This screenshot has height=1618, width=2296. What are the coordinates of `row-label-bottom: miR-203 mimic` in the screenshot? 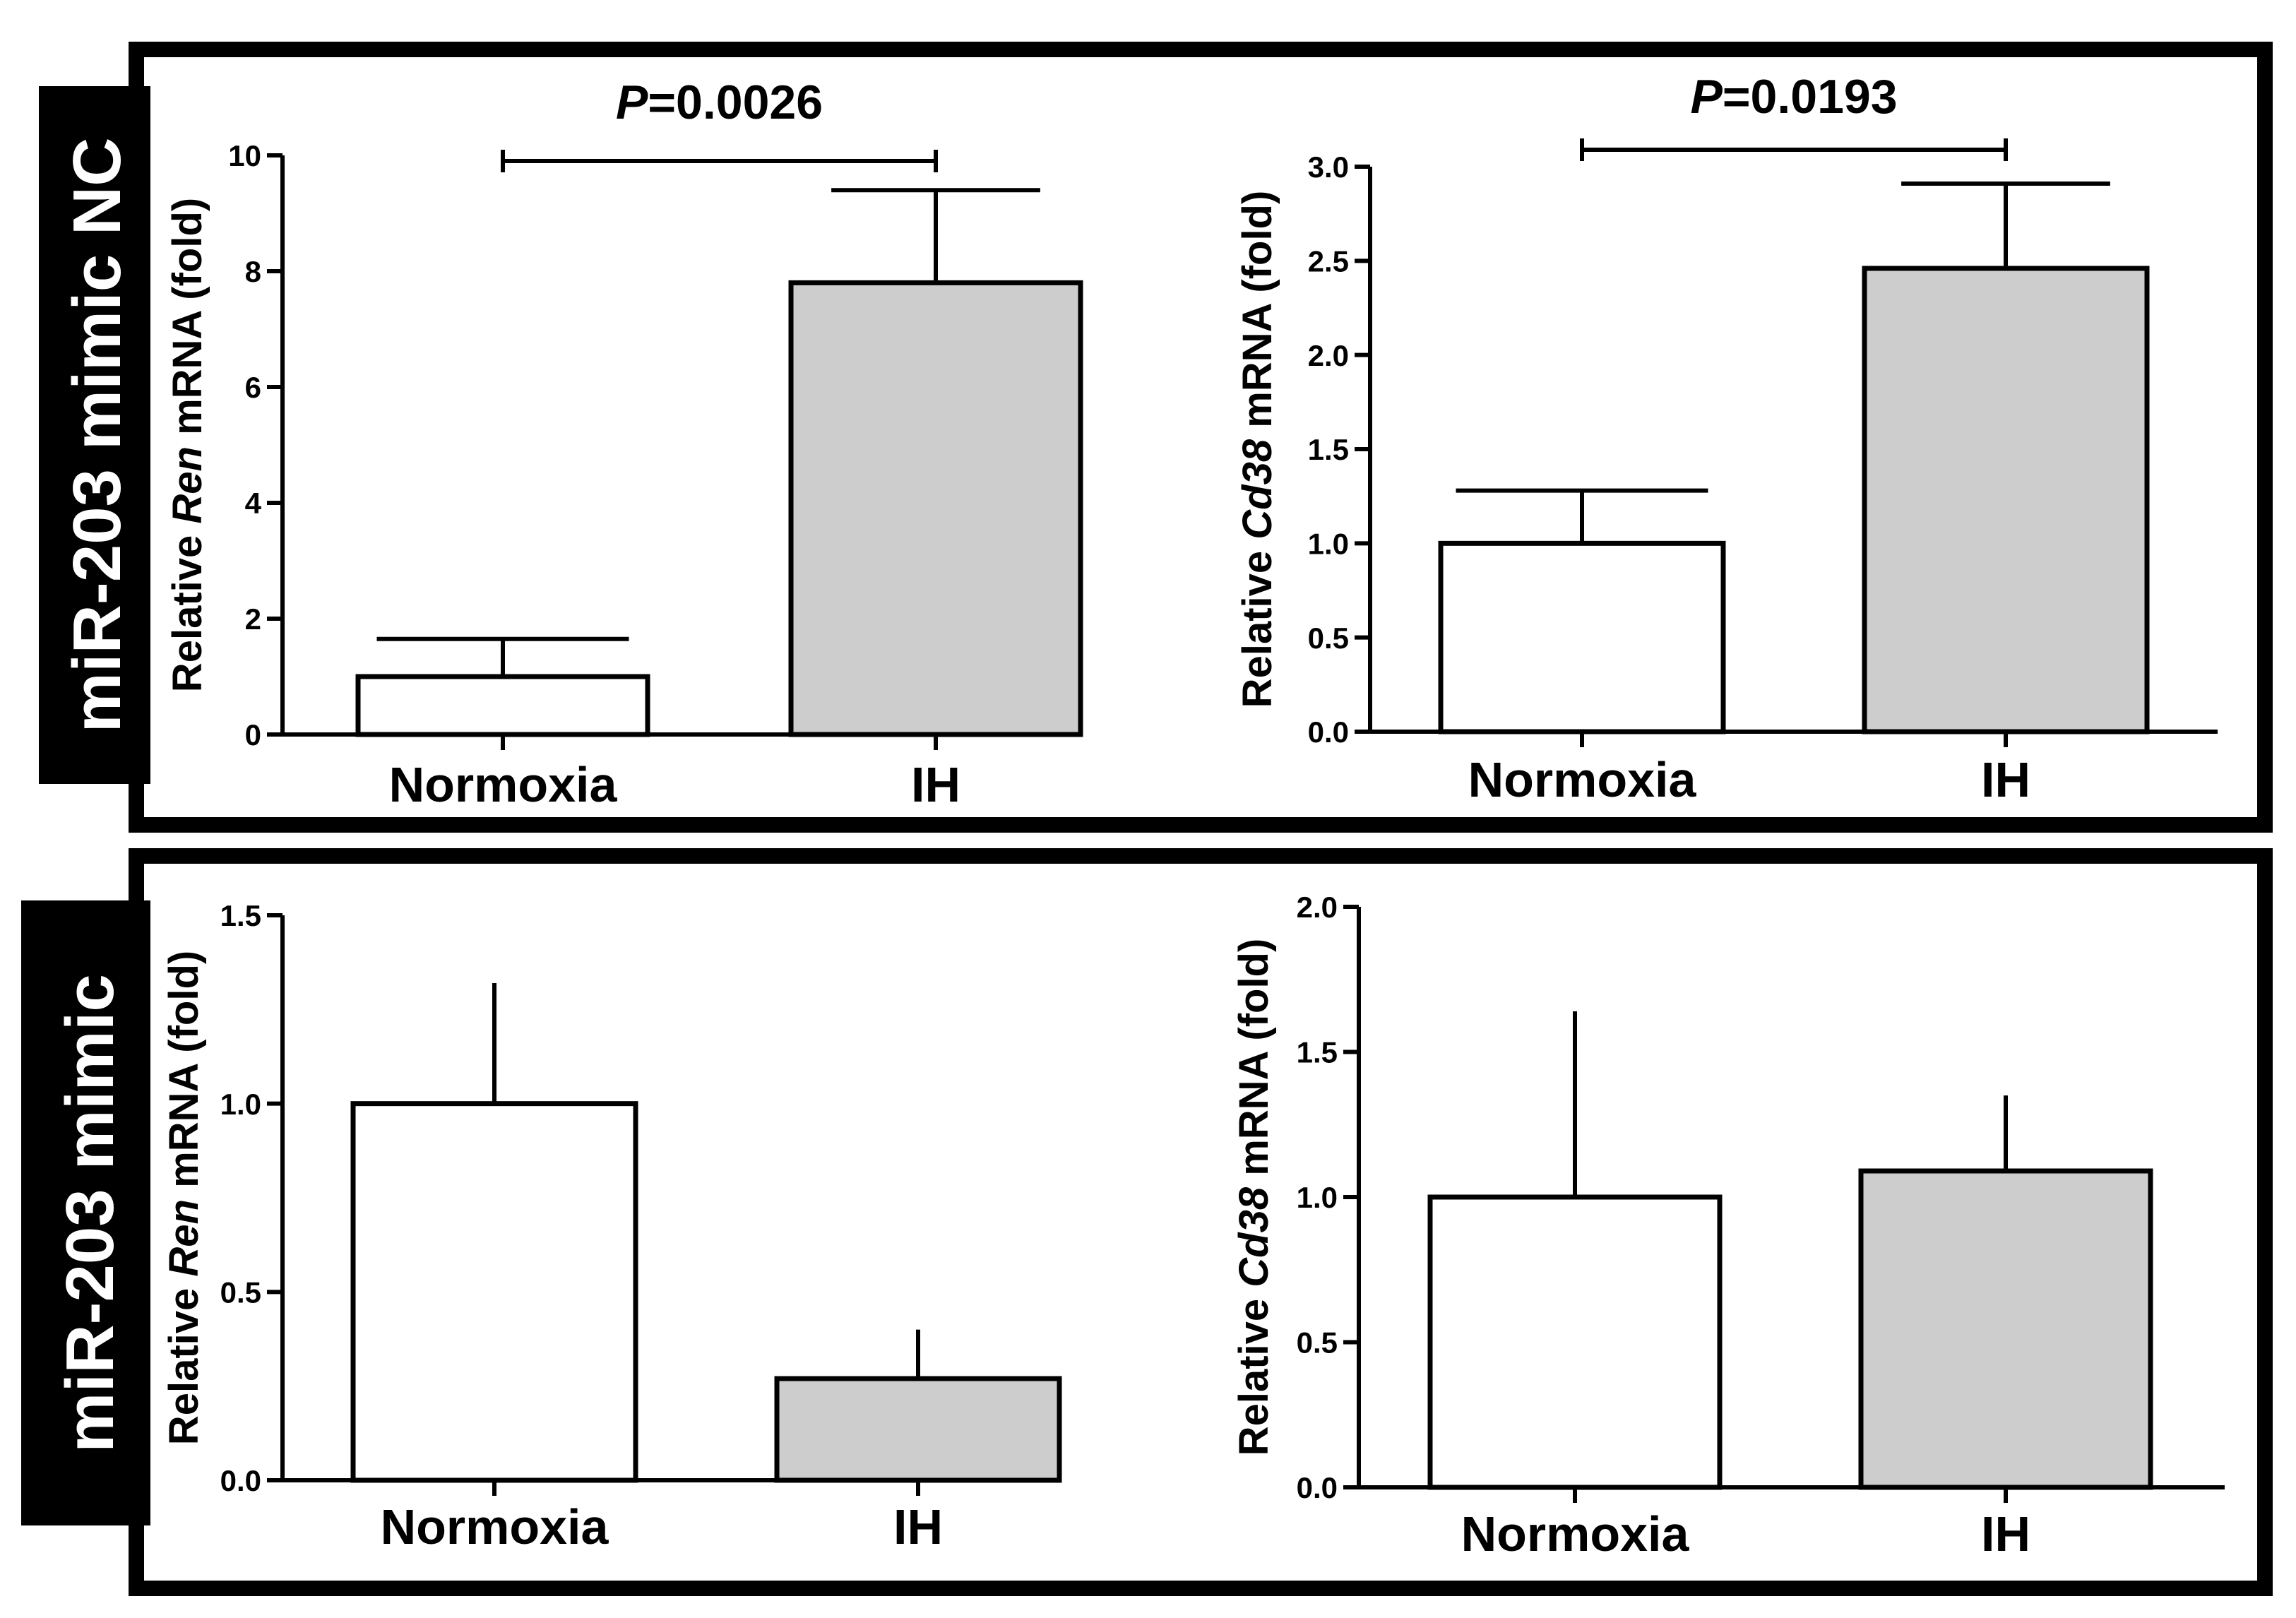 It's located at (90, 1213).